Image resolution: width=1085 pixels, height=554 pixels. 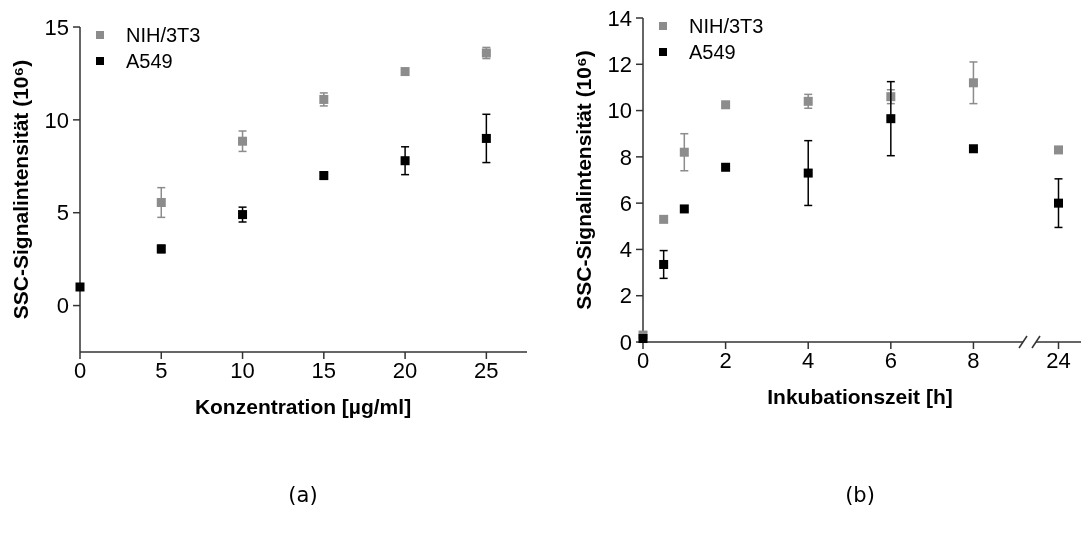 I want to click on x-tick-label: 24, so click(x=1058, y=360).